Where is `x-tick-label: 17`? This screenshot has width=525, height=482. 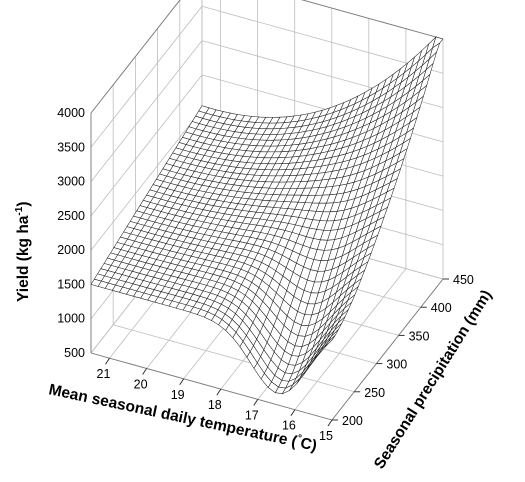
x-tick-label: 17 is located at coordinates (252, 415).